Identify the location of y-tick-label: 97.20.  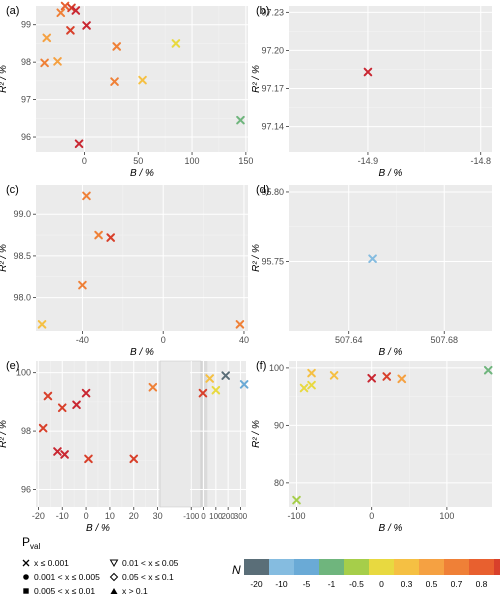
(272, 50).